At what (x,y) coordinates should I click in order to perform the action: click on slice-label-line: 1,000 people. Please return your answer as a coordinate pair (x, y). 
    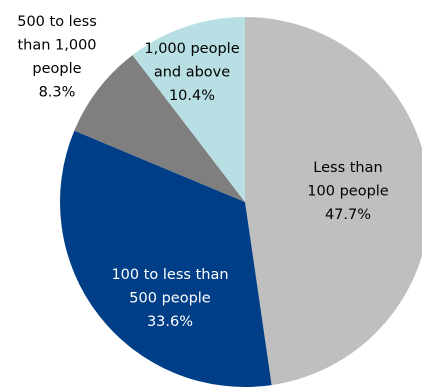
    Looking at the image, I should click on (191, 49).